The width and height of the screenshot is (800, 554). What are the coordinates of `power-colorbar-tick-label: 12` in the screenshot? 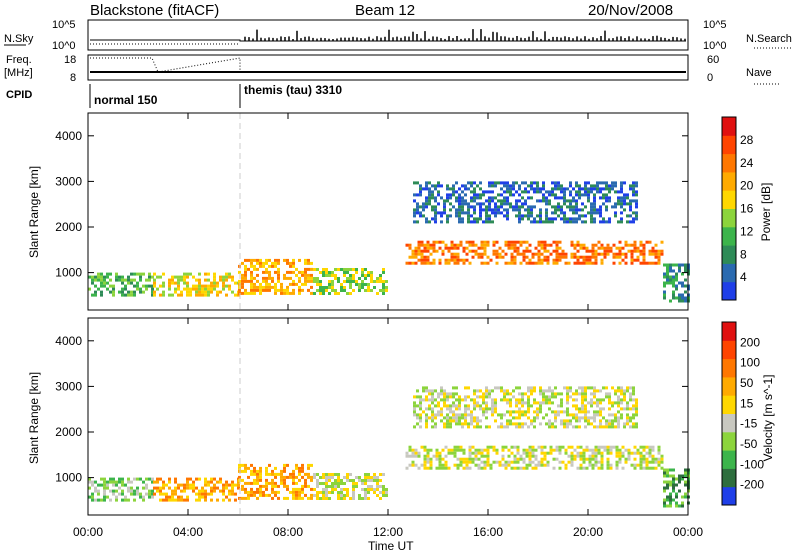 It's located at (747, 231).